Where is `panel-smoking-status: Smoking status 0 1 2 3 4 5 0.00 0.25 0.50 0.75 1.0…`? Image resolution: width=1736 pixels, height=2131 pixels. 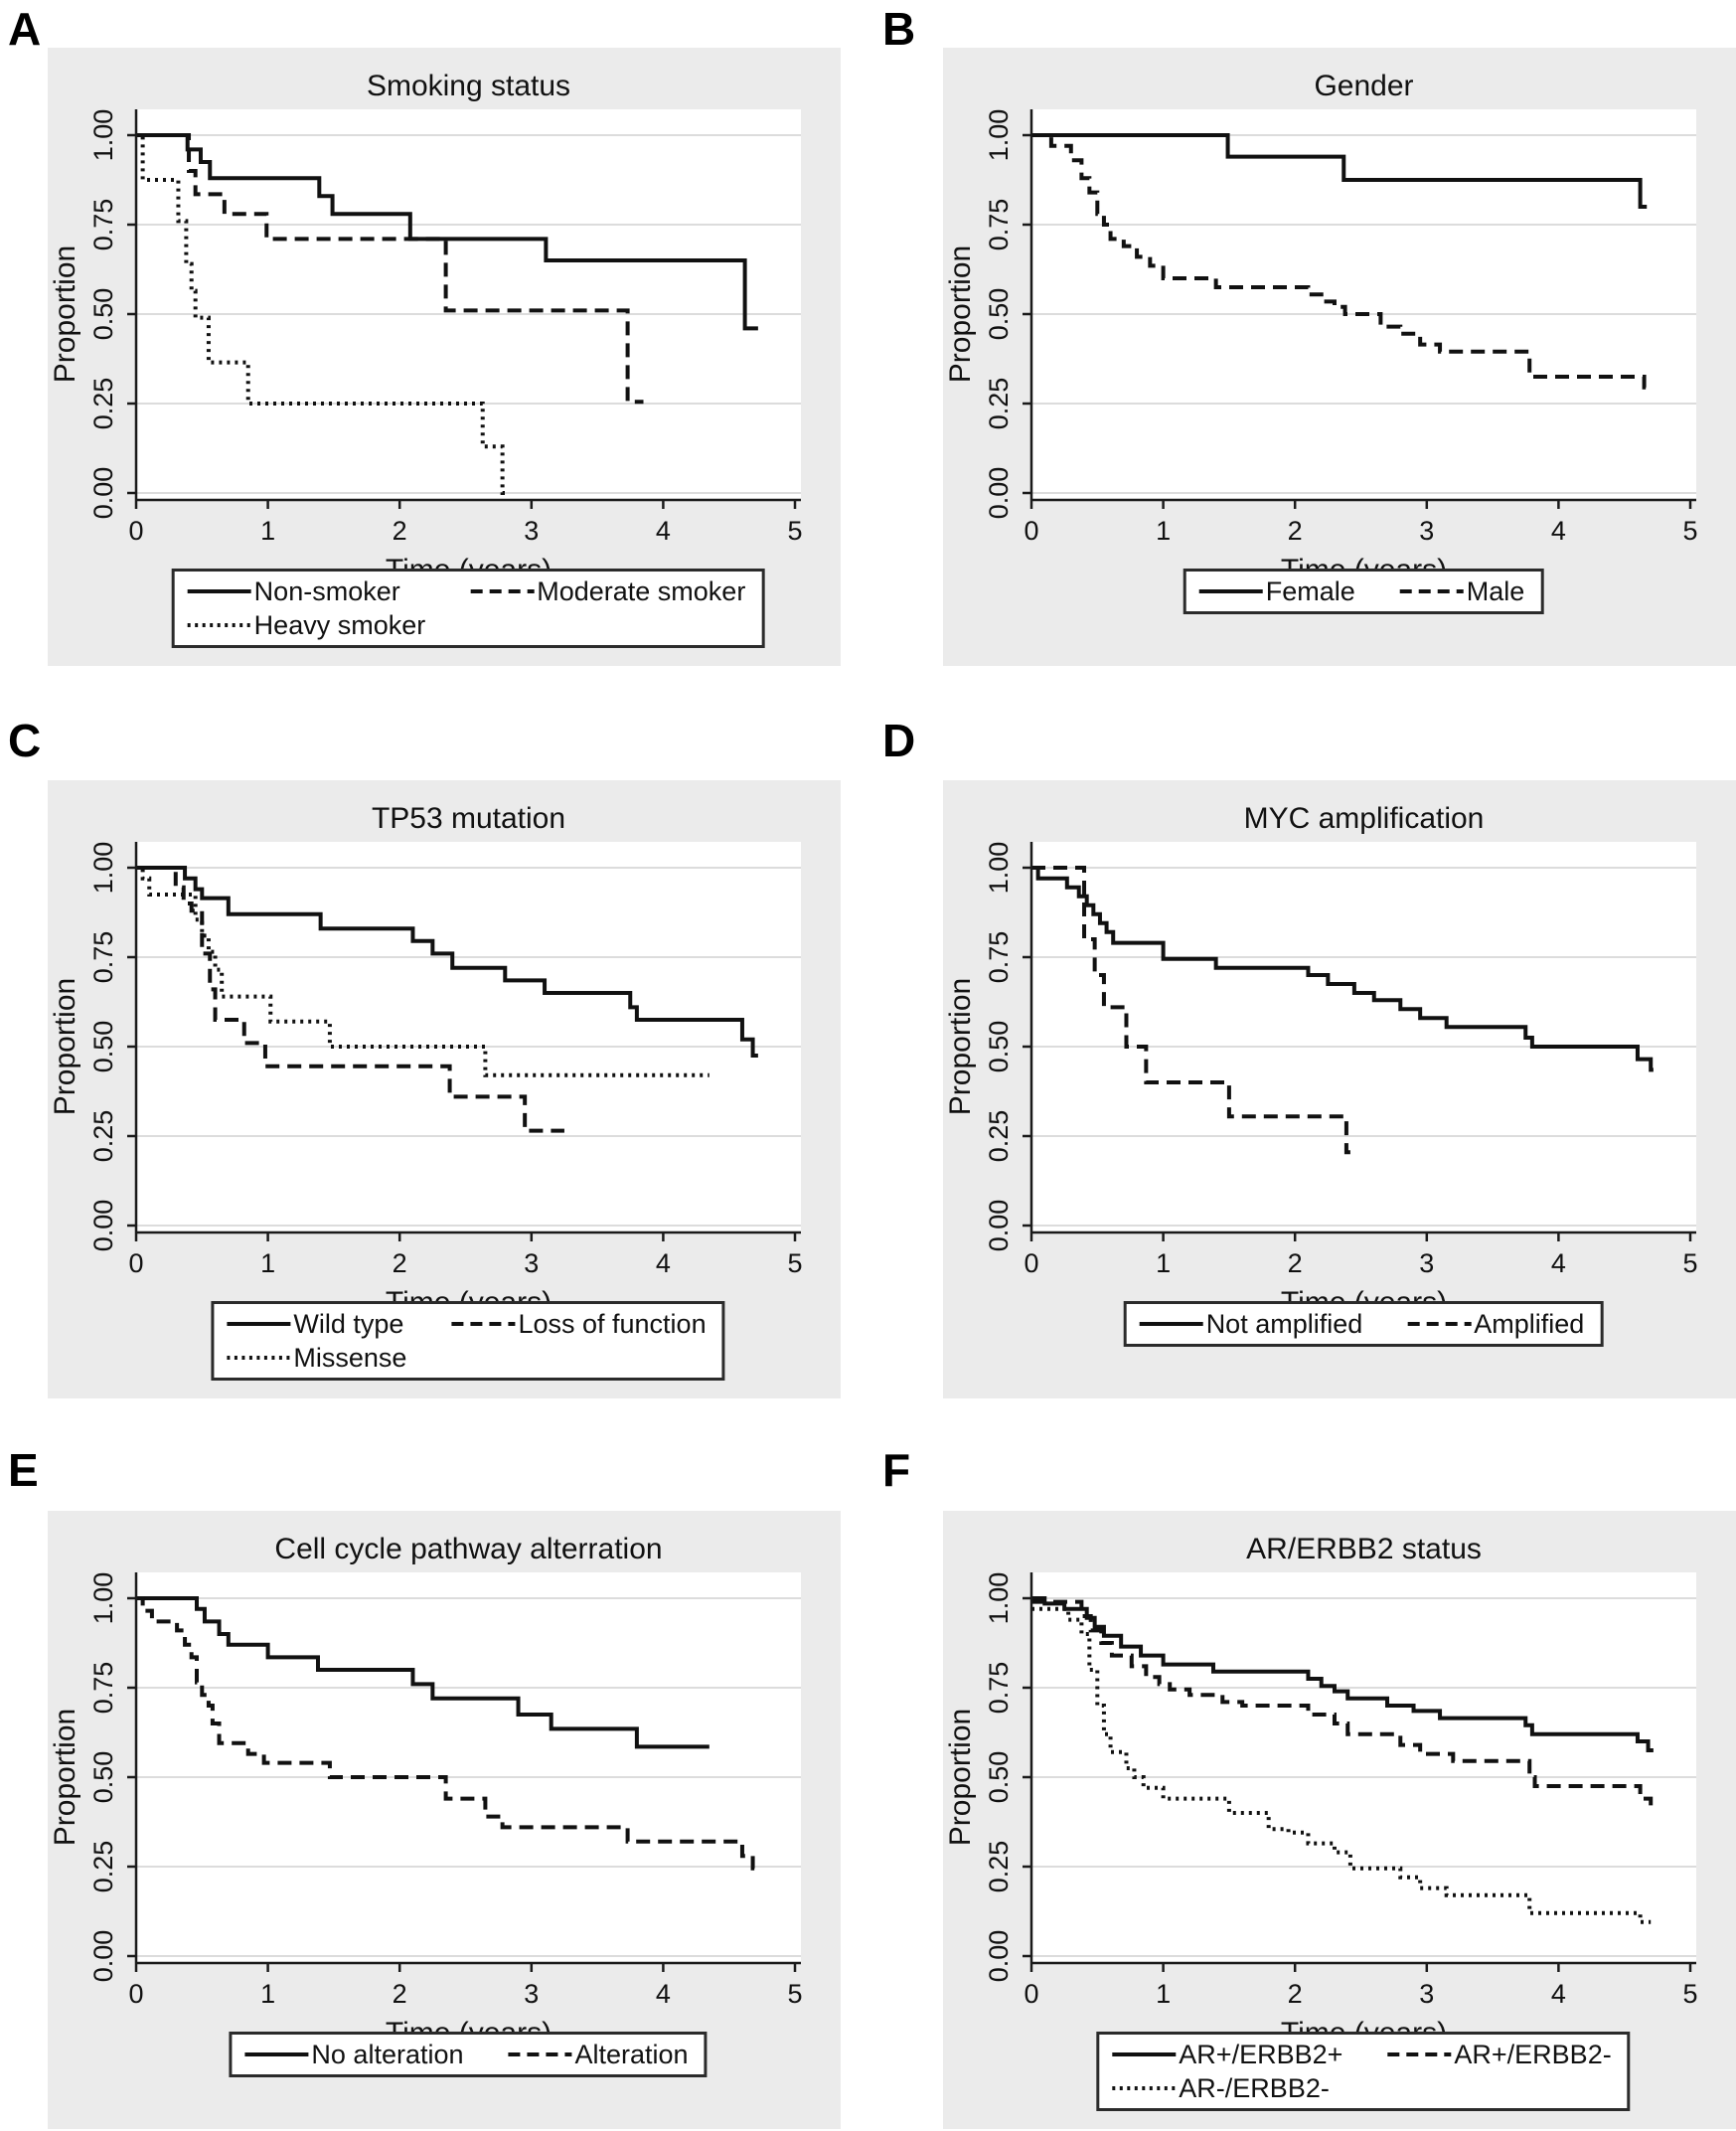 panel-smoking-status: Smoking status 0 1 2 3 4 5 0.00 0.25 0.50 0.75 1.0… is located at coordinates (444, 357).